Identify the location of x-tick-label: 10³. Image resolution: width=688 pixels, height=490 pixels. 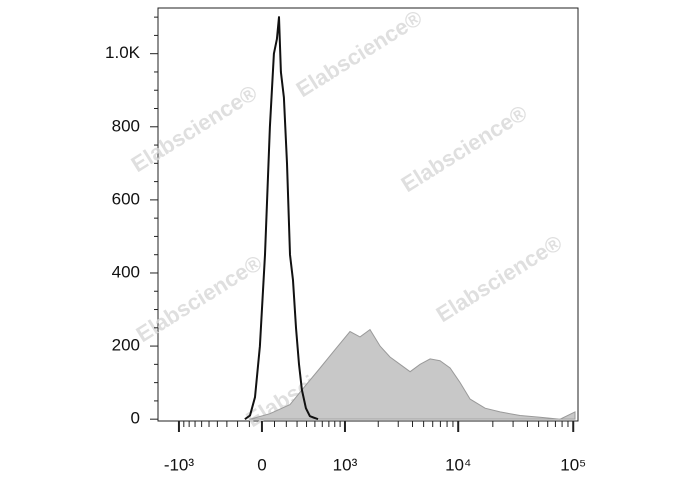
(345, 464).